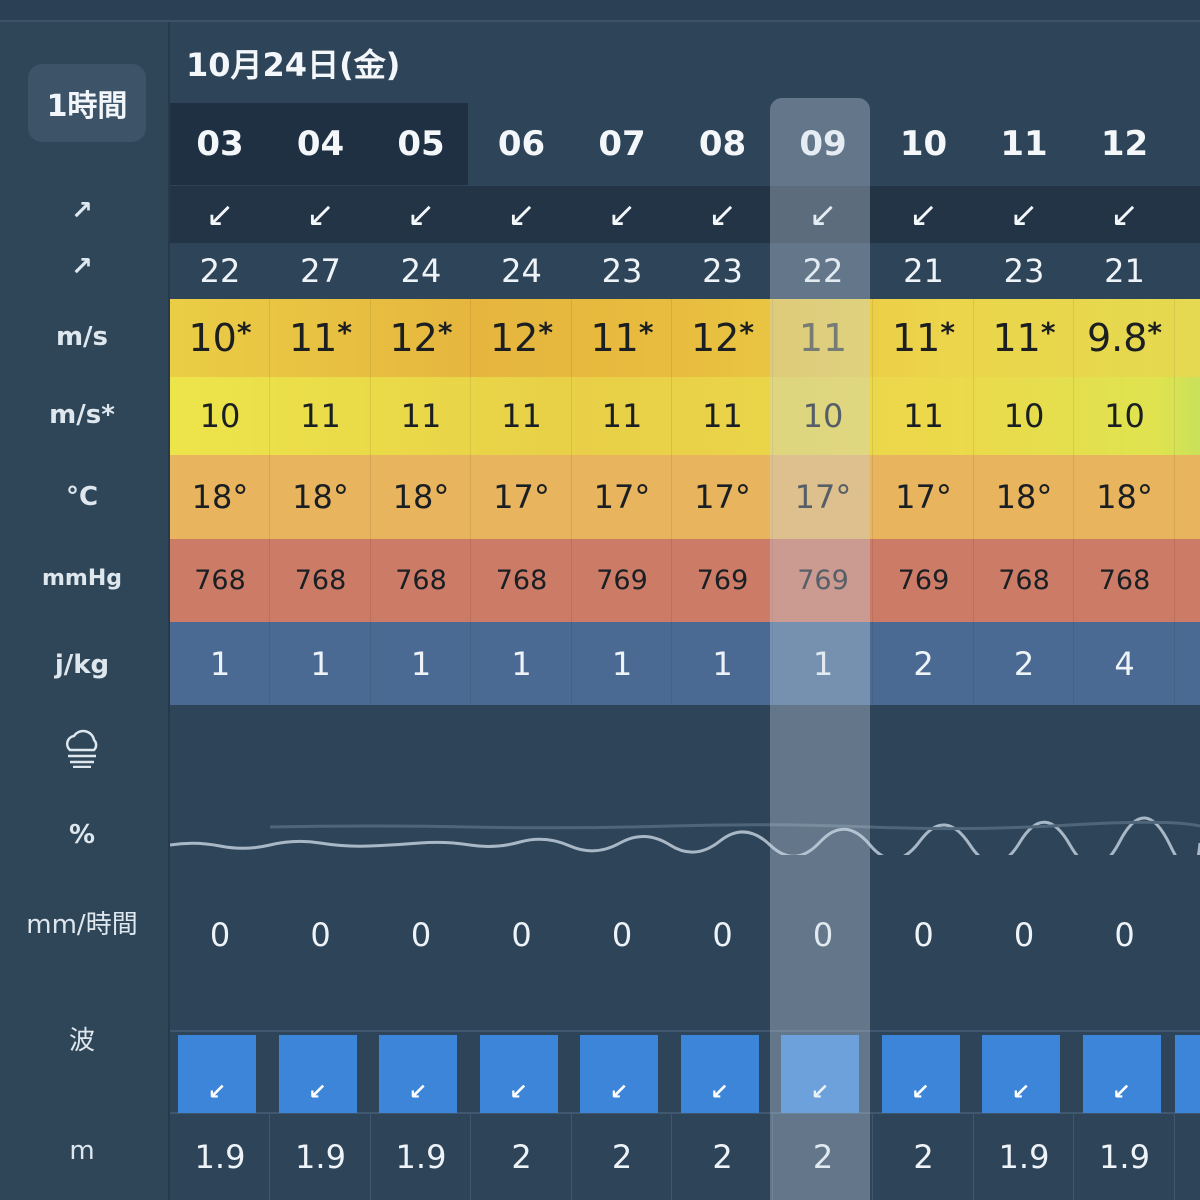  What do you see at coordinates (82, 211) in the screenshot?
I see `wind-direction-icon: ↗` at bounding box center [82, 211].